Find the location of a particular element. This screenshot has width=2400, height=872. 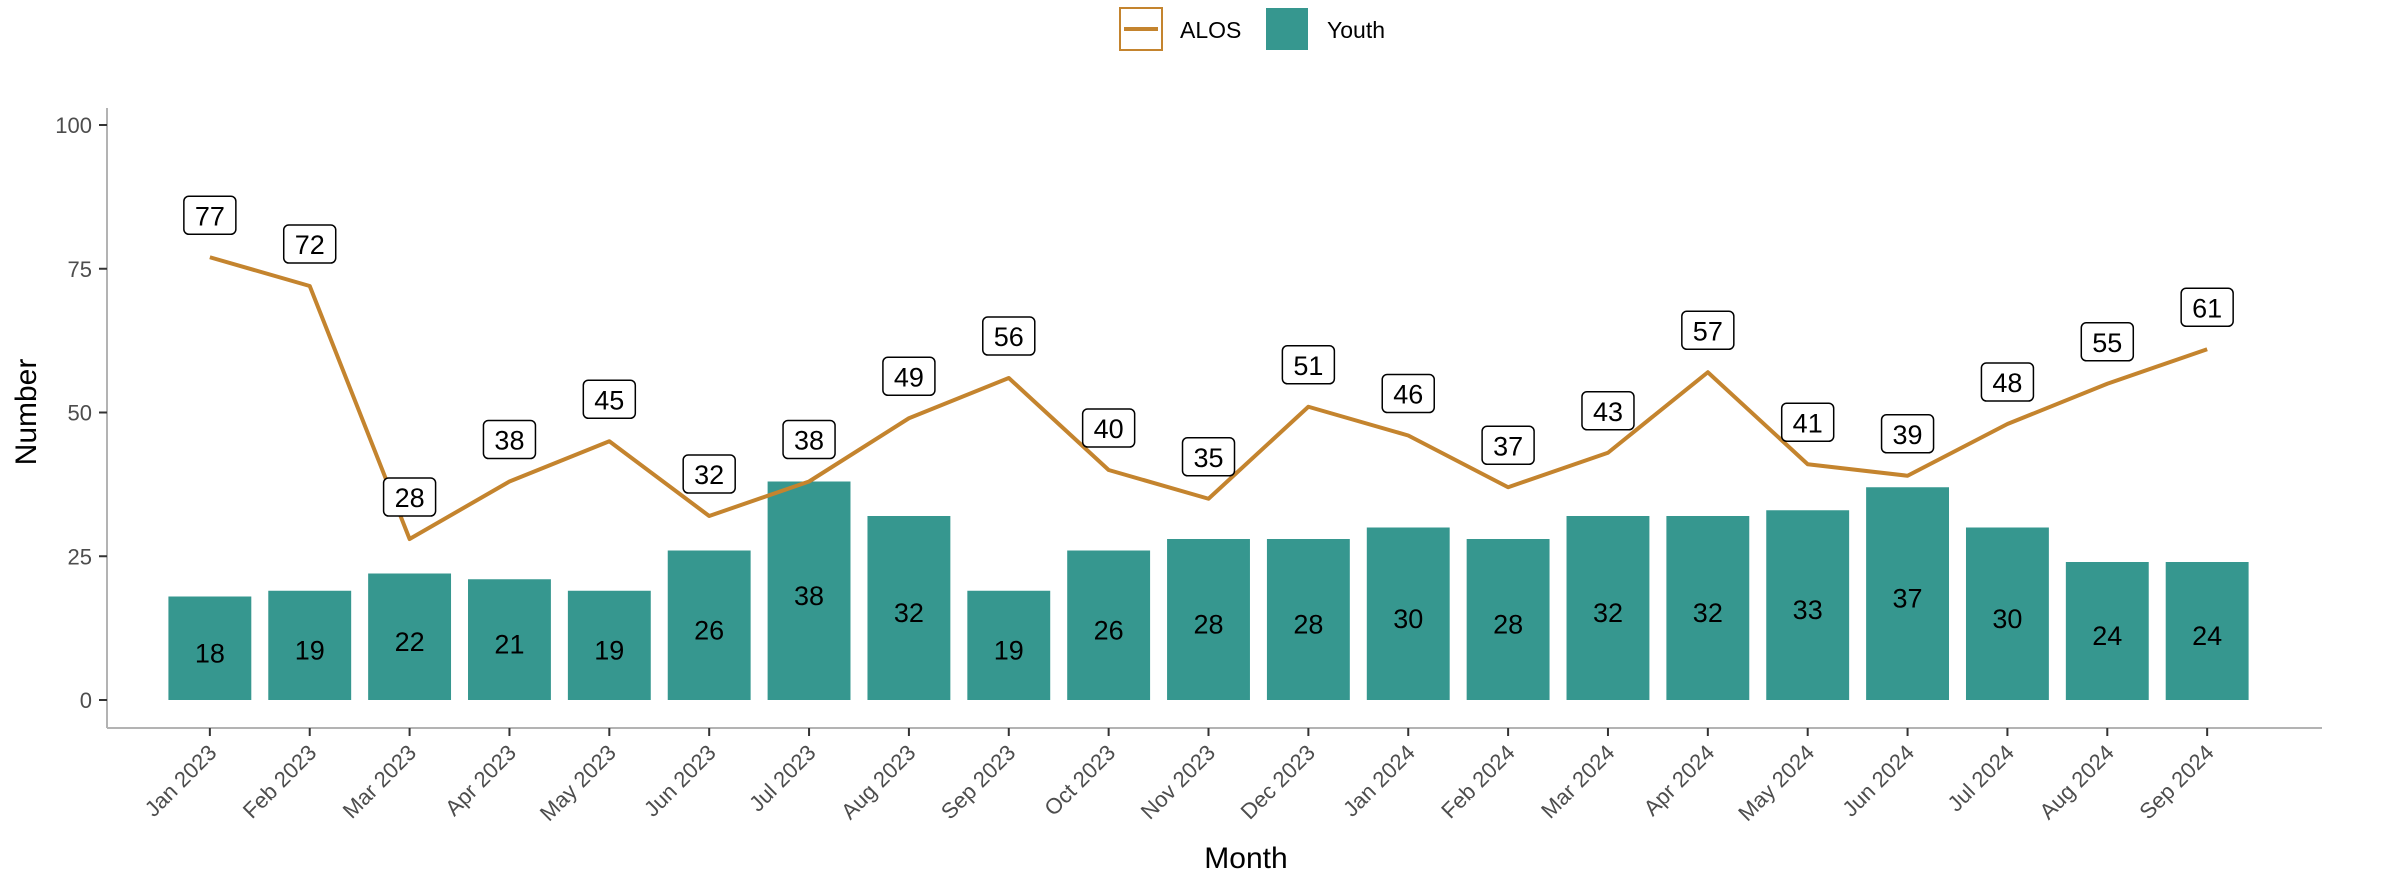

line-label-alos: 37 is located at coordinates (1508, 445).